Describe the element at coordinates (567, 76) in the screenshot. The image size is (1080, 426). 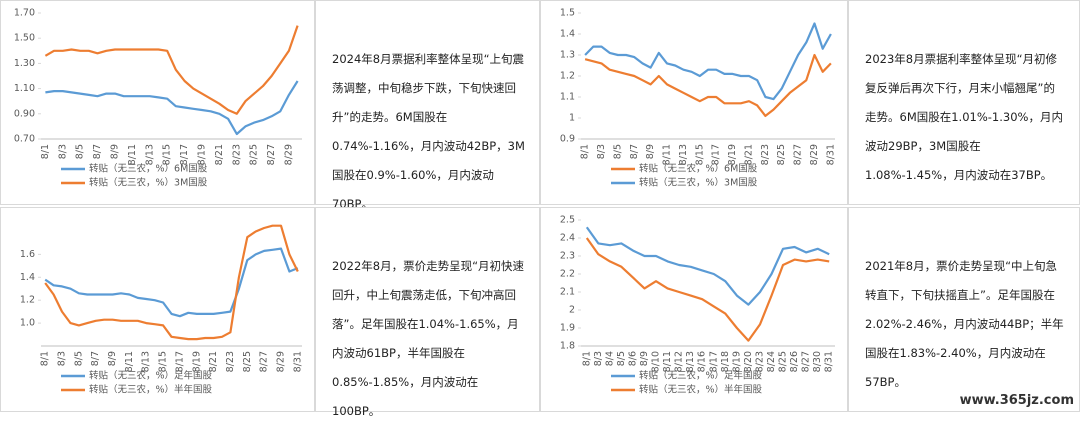
I see `y-tick-label: 1.2` at that location.